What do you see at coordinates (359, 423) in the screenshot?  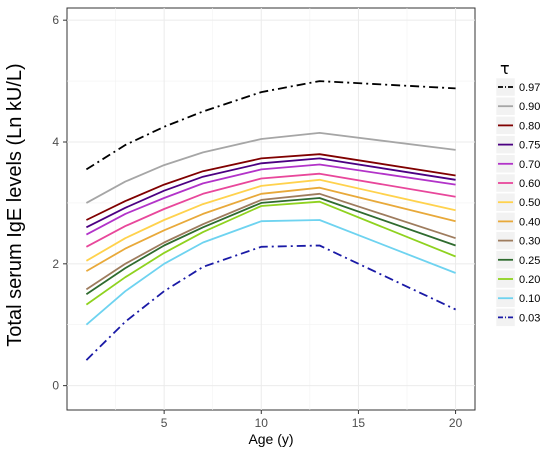 I see `x-tick-label: 15` at bounding box center [359, 423].